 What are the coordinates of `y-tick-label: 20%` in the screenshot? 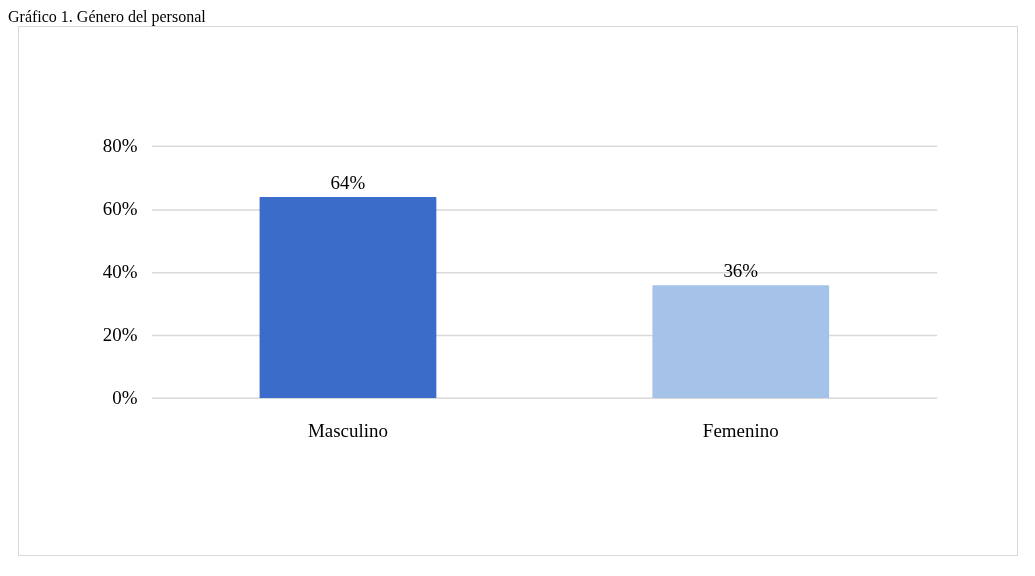 It's located at (120, 334).